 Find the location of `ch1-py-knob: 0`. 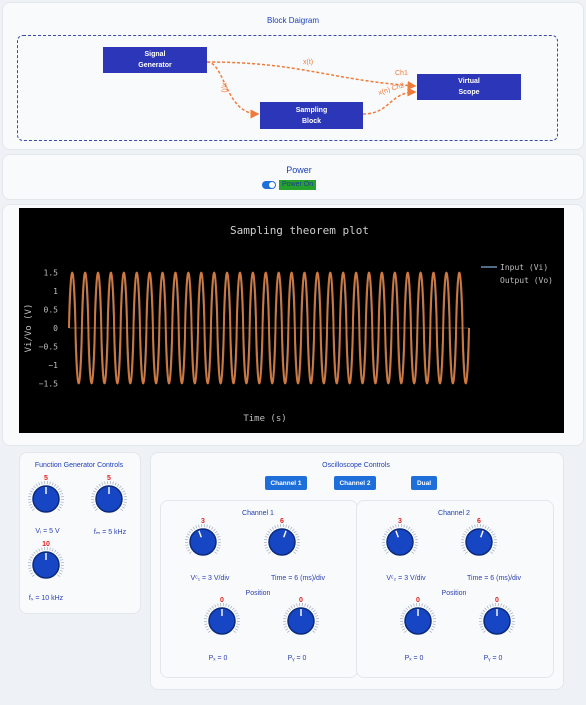

ch1-py-knob: 0 is located at coordinates (301, 618).